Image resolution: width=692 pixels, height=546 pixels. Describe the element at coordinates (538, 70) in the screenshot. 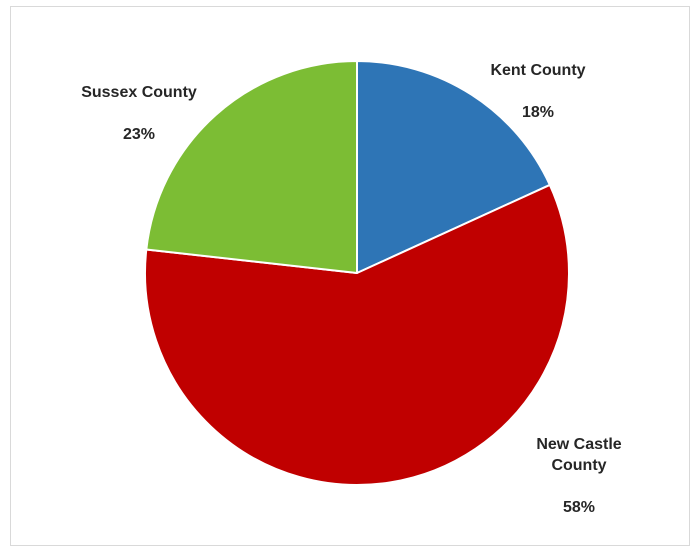

I see `data-label-kent-county-name: Kent County` at that location.